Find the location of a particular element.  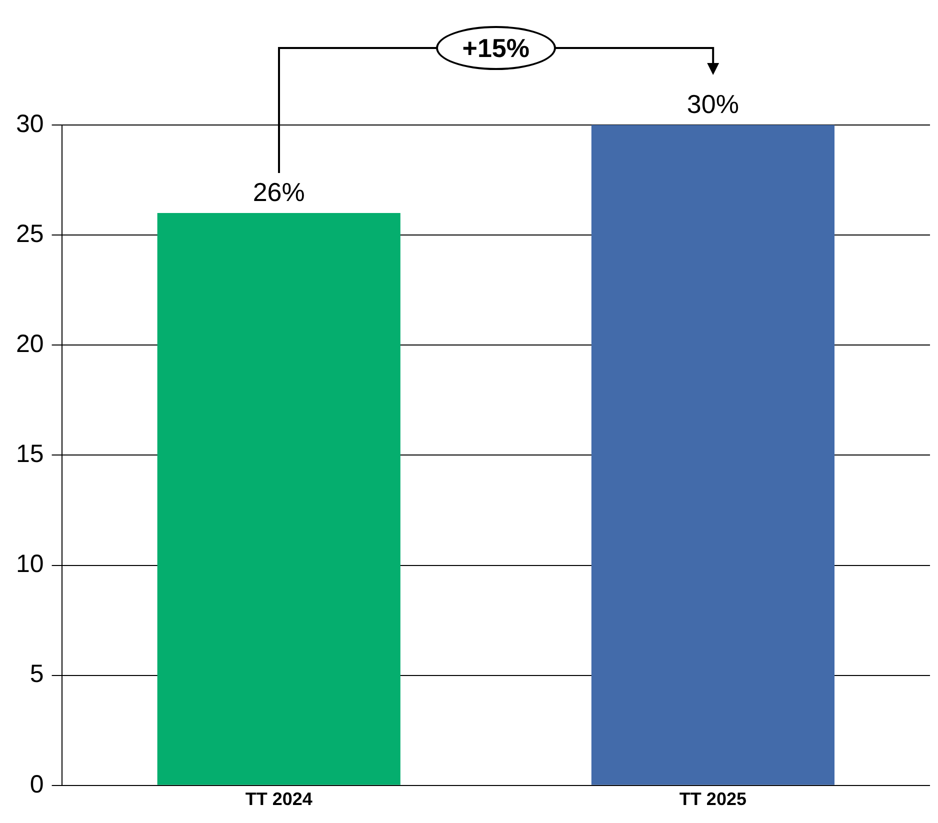

data-label: 26% is located at coordinates (278, 192).